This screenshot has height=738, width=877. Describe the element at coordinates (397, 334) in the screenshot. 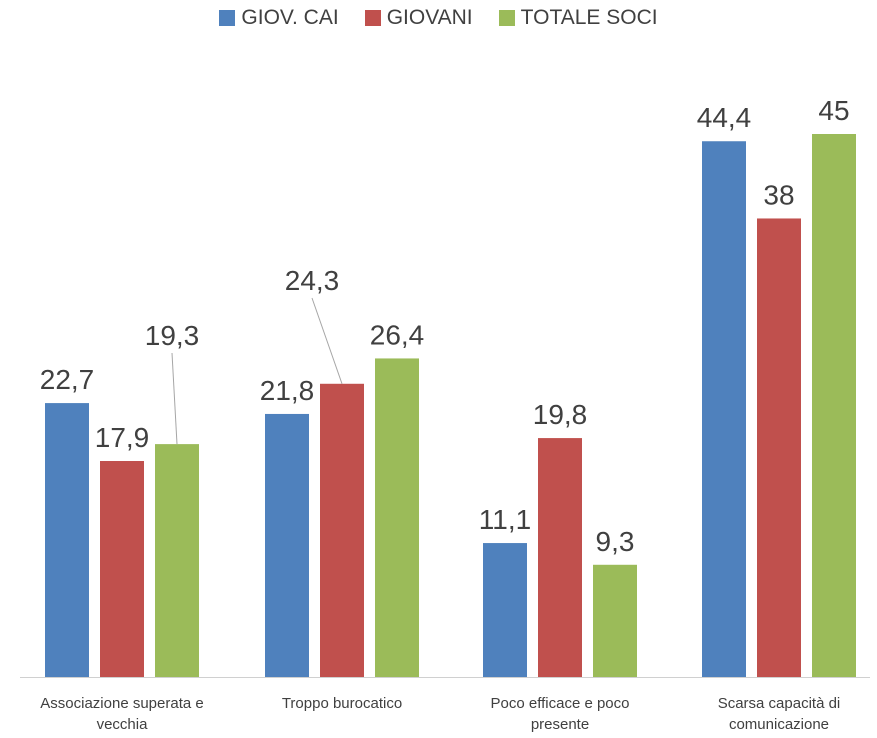

I see `data-label-totale-soci-burocatico: 26,4` at that location.